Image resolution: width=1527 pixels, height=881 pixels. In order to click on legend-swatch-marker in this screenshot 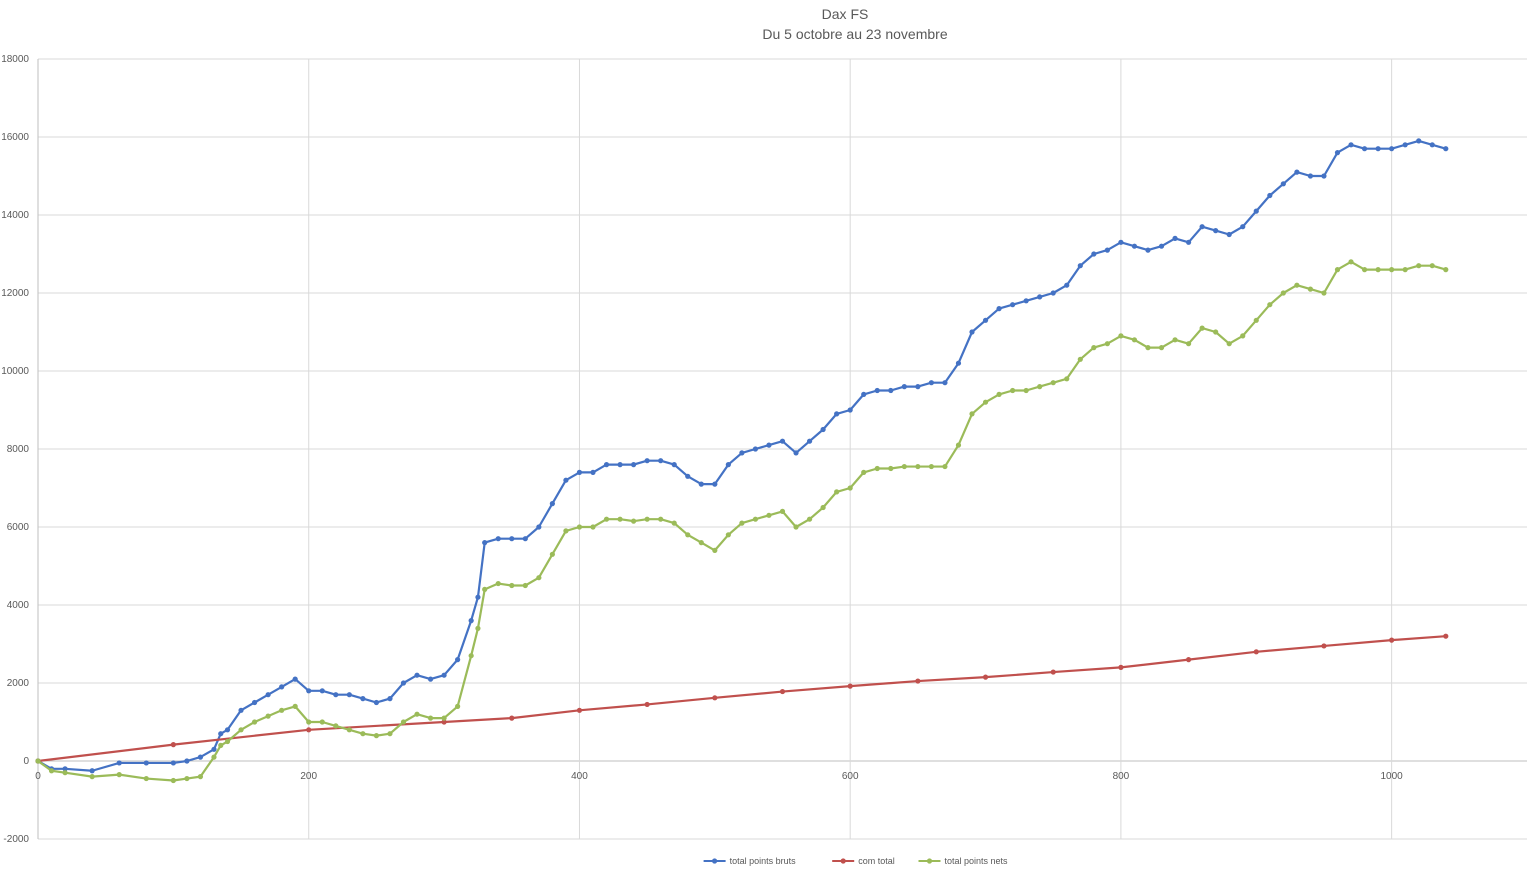, I will do `click(929, 861)`.